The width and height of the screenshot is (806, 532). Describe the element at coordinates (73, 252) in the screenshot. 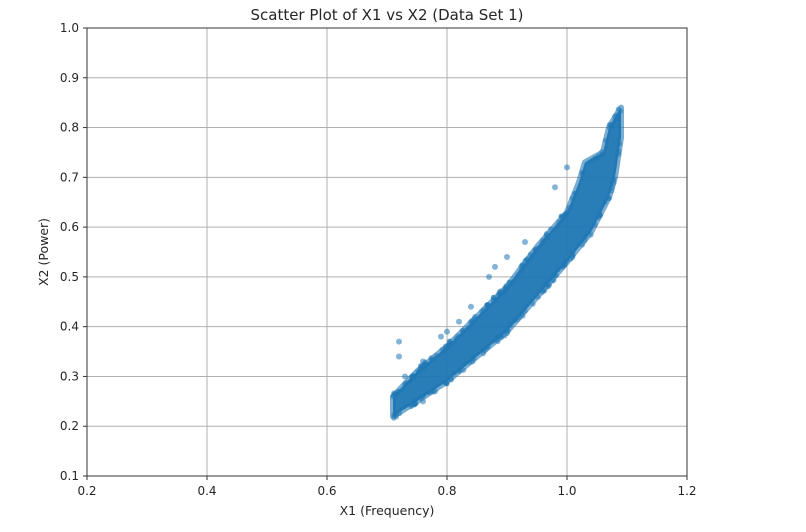

I see `y-axis-ticks: 0.1 0.2 0.3 0.4 0.5 0.6 0.7 0.8 0.9 1.0` at that location.